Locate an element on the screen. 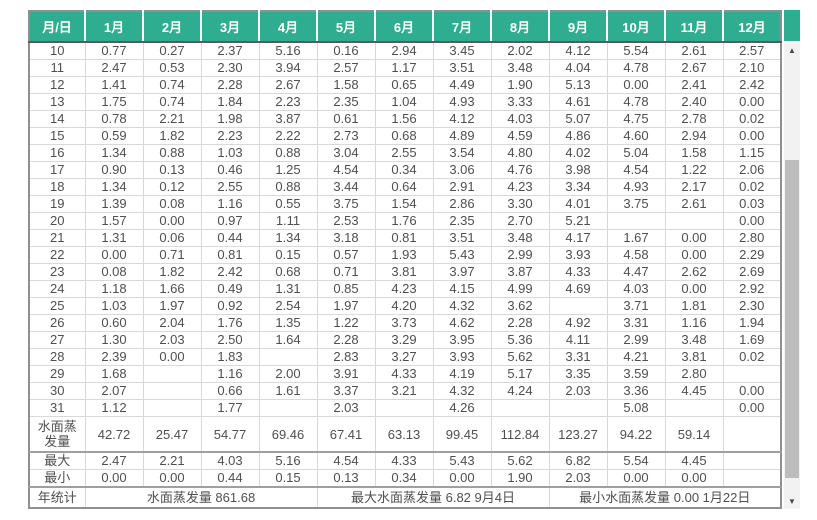 Image resolution: width=817 pixels, height=520 pixels. data-cell: 2.02 is located at coordinates (520, 50).